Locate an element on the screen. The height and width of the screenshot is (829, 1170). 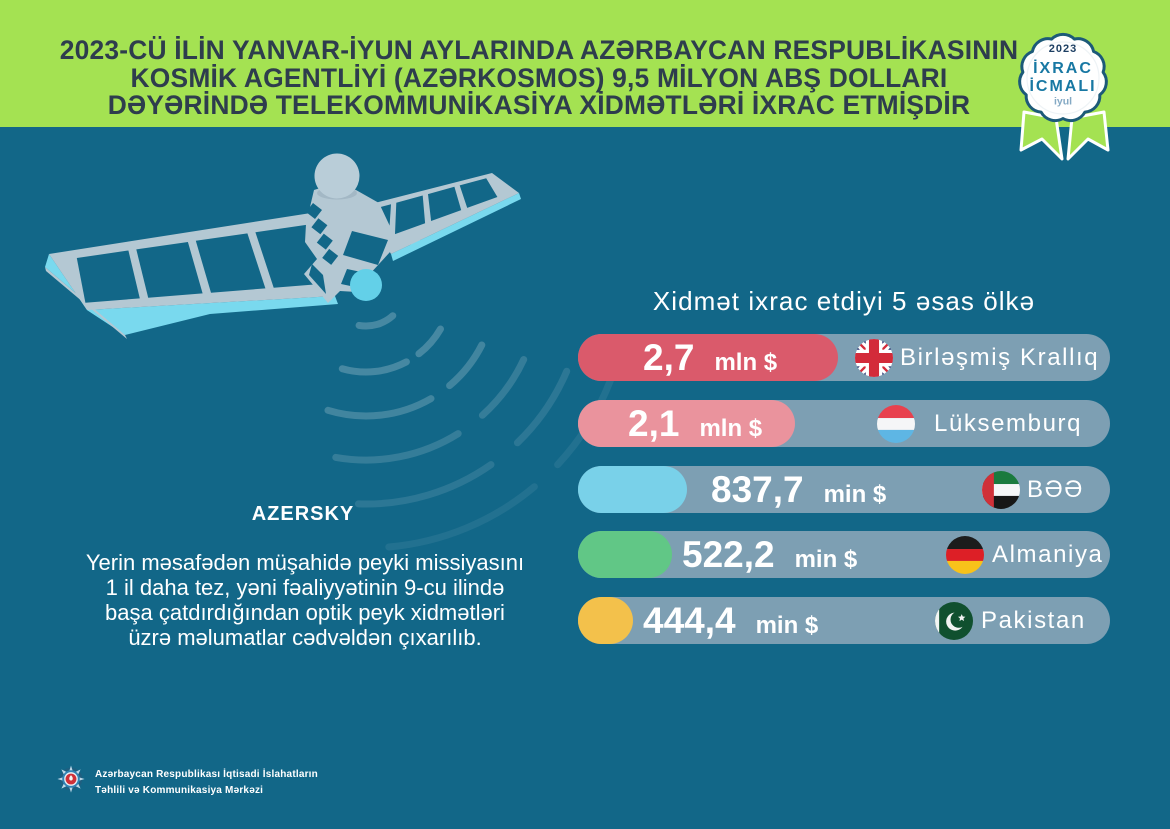
svg-text: 2023 is located at coordinates (1063, 49).